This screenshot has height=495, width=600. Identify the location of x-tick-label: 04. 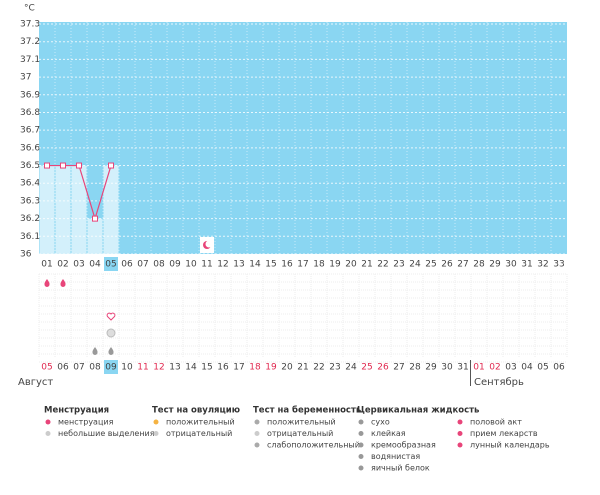
(95, 265).